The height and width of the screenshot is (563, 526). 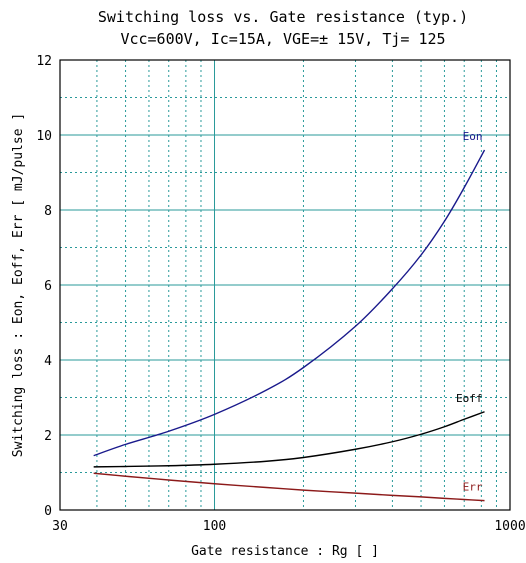 What do you see at coordinates (288, 526) in the screenshot?
I see `x-tick-labels: 30 100 1000` at bounding box center [288, 526].